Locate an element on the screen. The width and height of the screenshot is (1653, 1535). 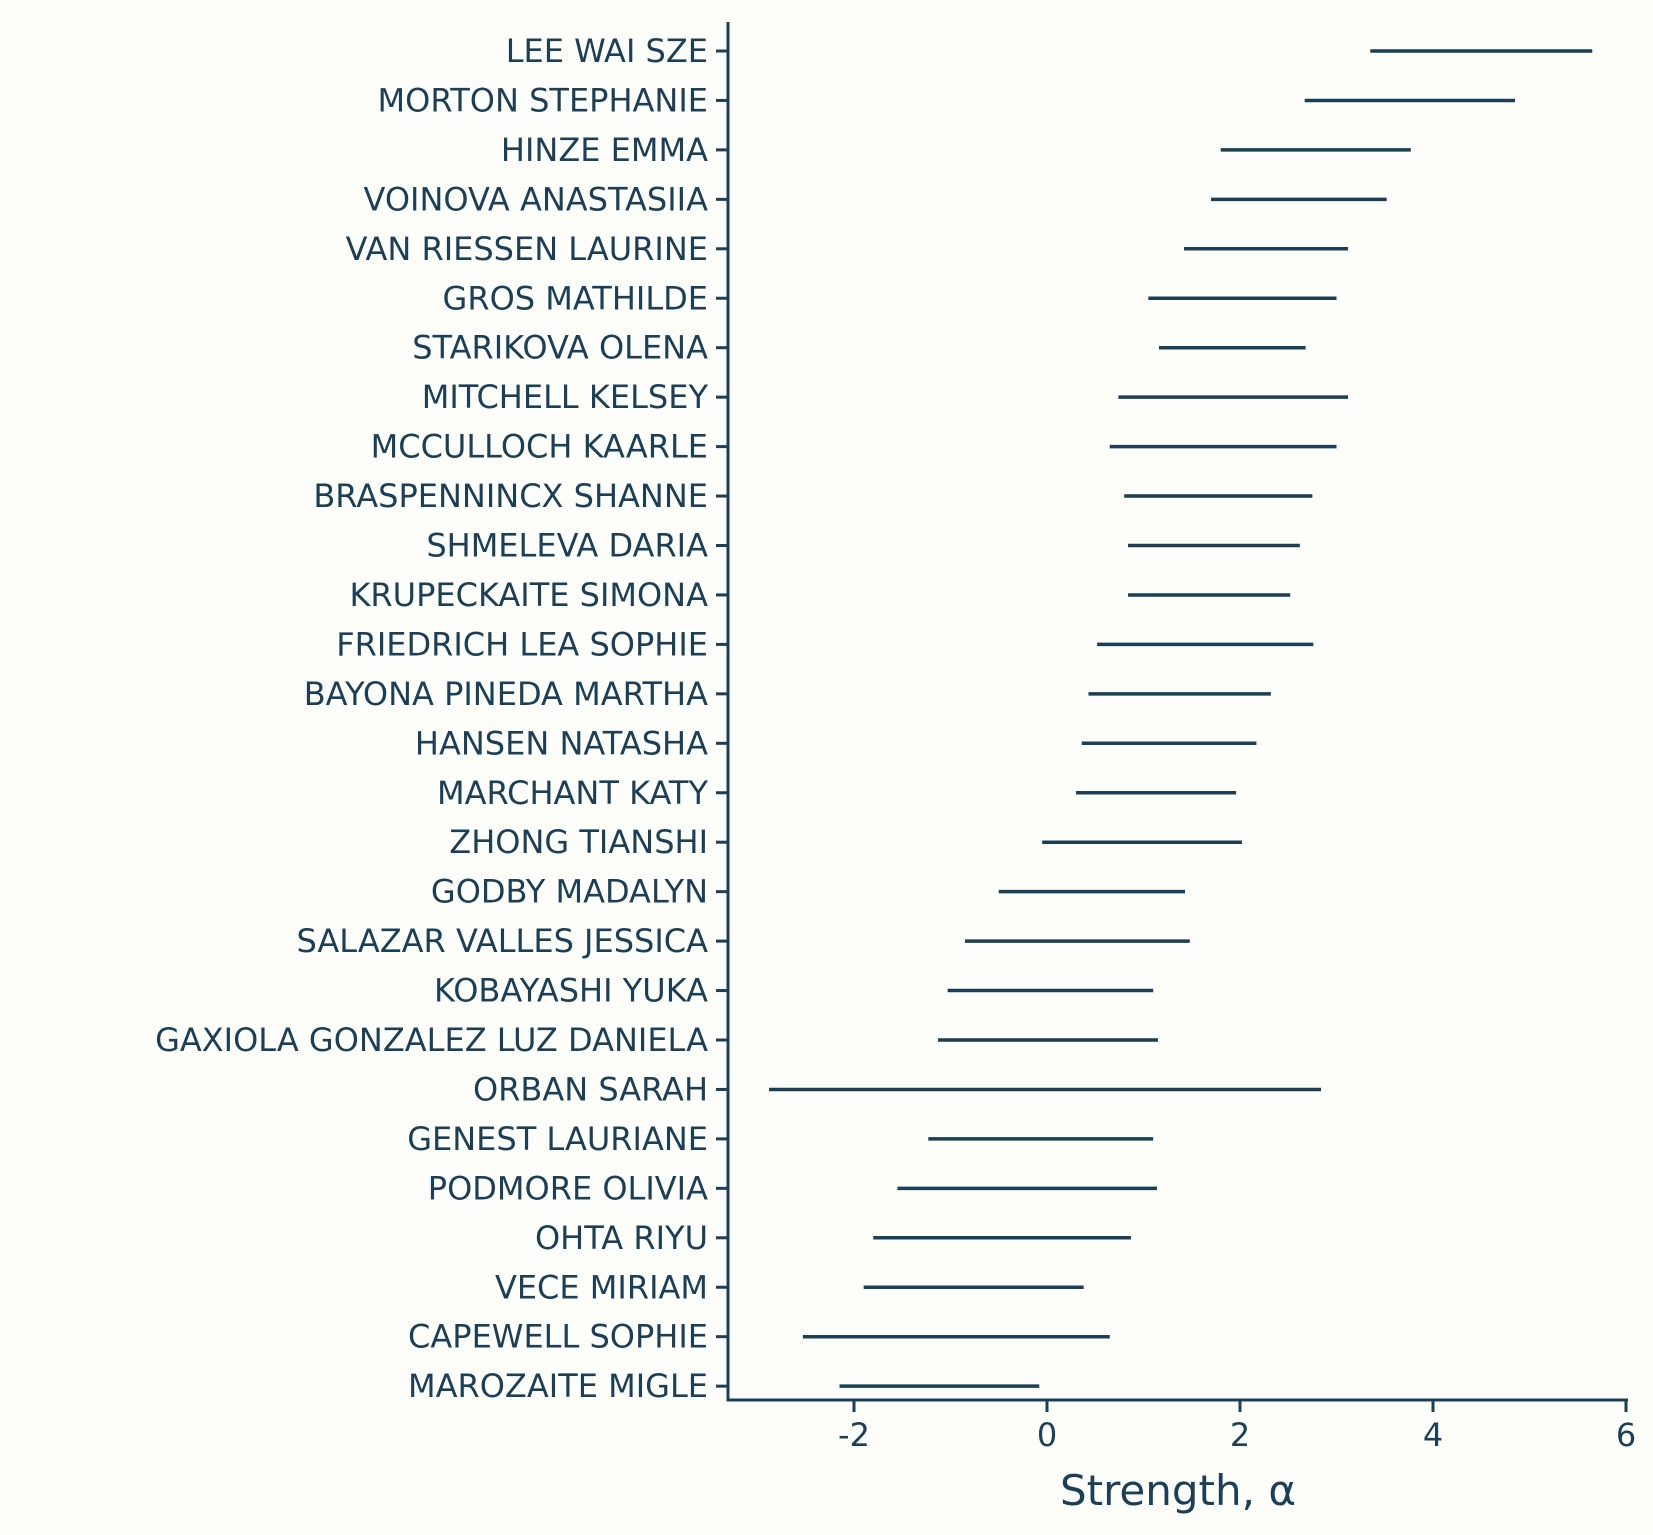
y-tick-label: PODMORE OLIVIA is located at coordinates (568, 1188).